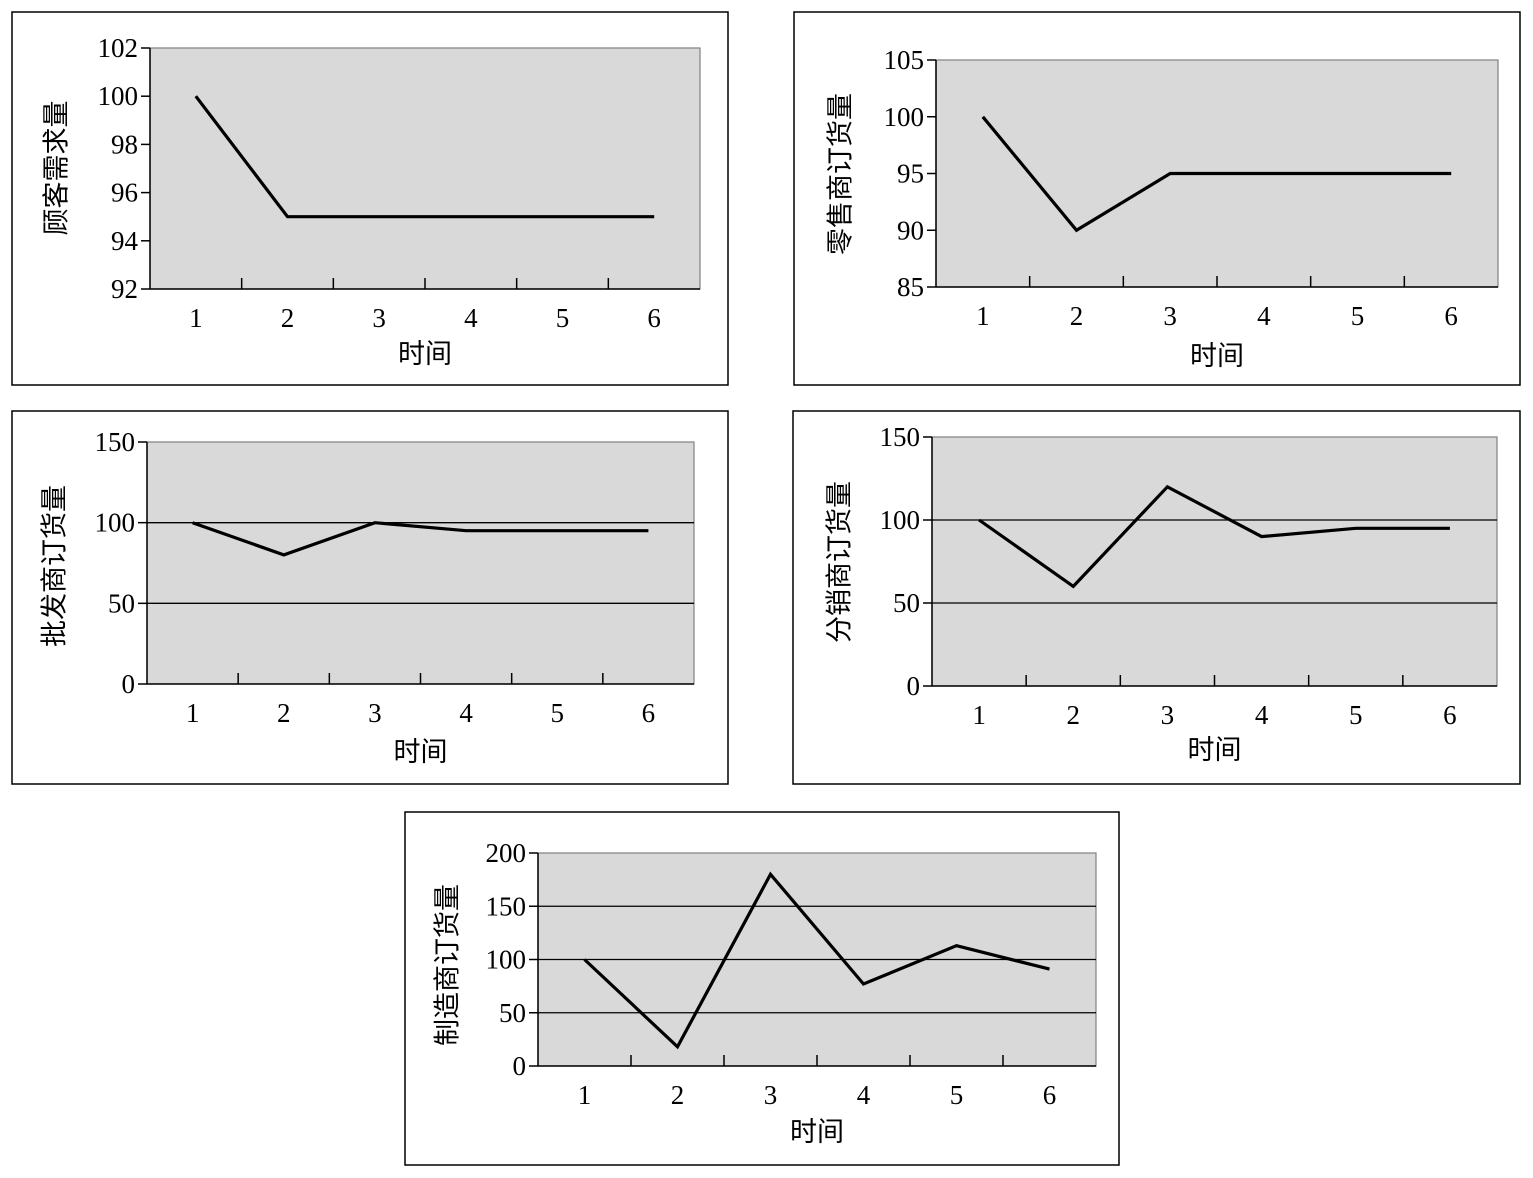 The image size is (1533, 1178). I want to click on chart-panel-1: 92 94 96 98 100 102 1 2 3 4 5 6 时间 顾客需求量, so click(370, 198).